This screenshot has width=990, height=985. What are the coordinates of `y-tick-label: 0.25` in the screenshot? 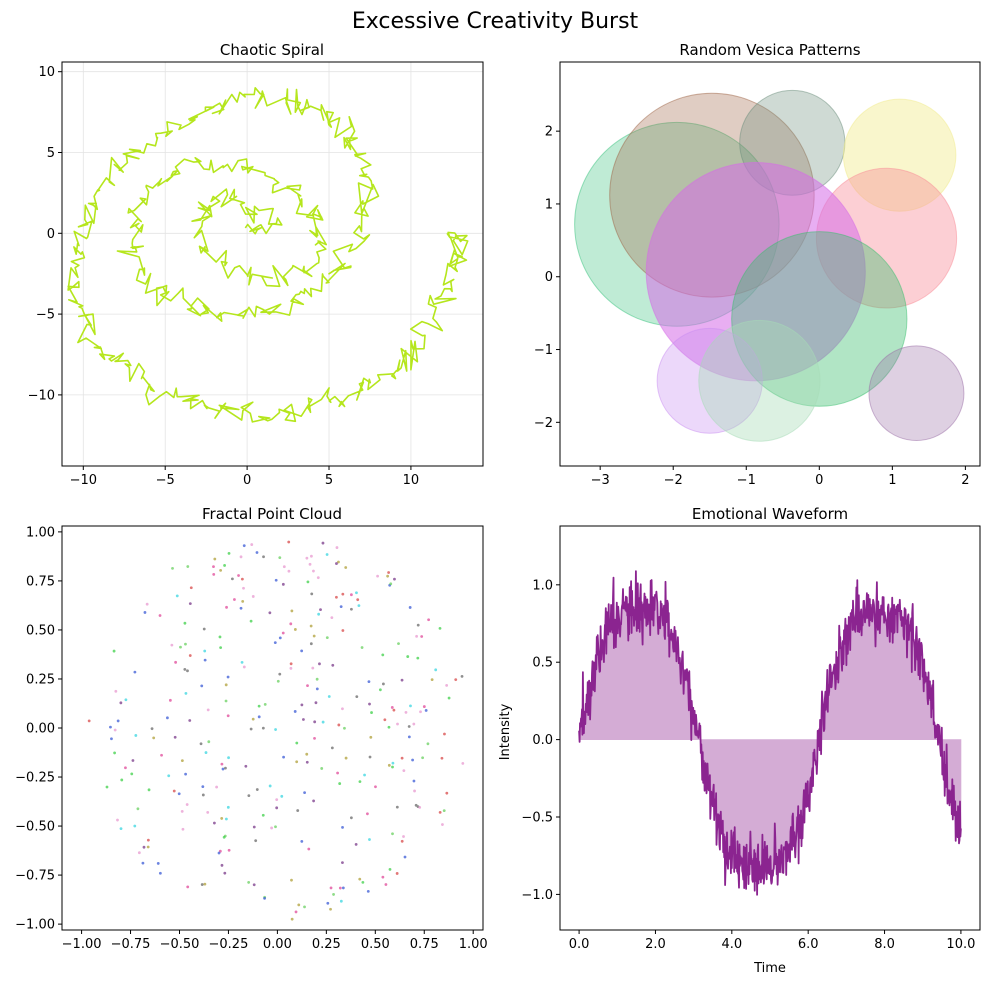 It's located at (40, 679).